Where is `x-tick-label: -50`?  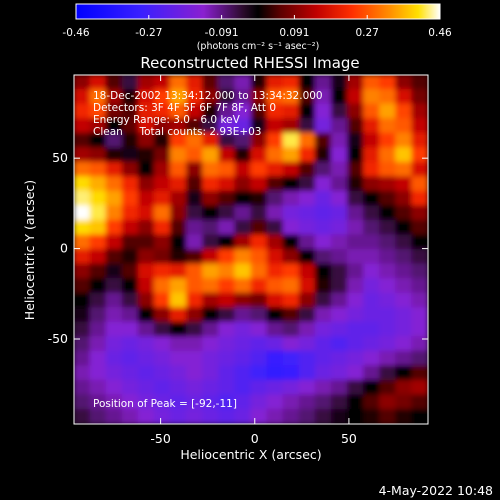 x-tick-label: -50 is located at coordinates (160, 438).